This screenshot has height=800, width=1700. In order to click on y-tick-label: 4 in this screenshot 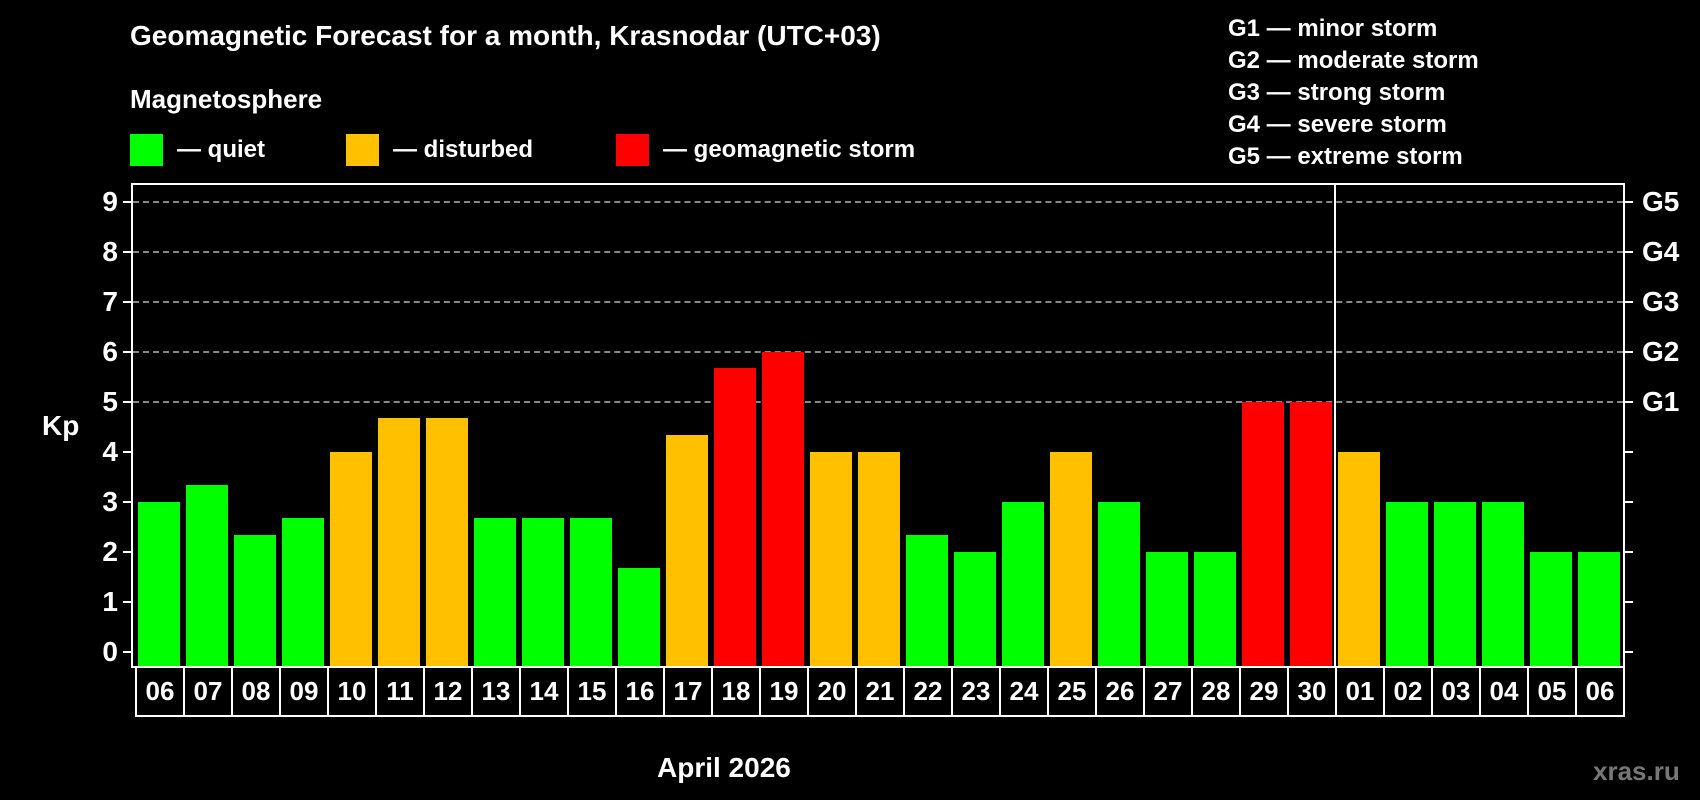, I will do `click(110, 451)`.